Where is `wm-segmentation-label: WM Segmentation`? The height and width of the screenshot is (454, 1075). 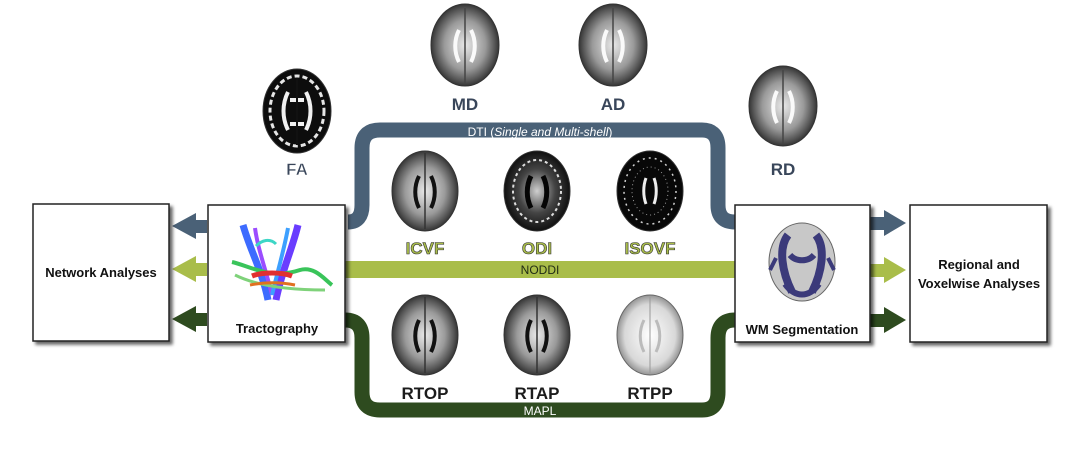 wm-segmentation-label: WM Segmentation is located at coordinates (802, 329).